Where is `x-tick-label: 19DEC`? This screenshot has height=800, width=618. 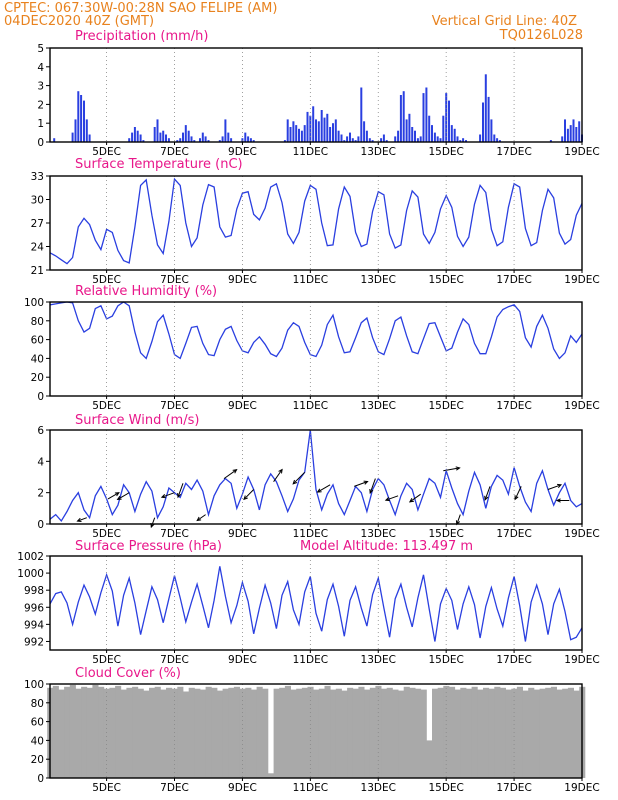
x-tick-label: 19DEC is located at coordinates (581, 406).